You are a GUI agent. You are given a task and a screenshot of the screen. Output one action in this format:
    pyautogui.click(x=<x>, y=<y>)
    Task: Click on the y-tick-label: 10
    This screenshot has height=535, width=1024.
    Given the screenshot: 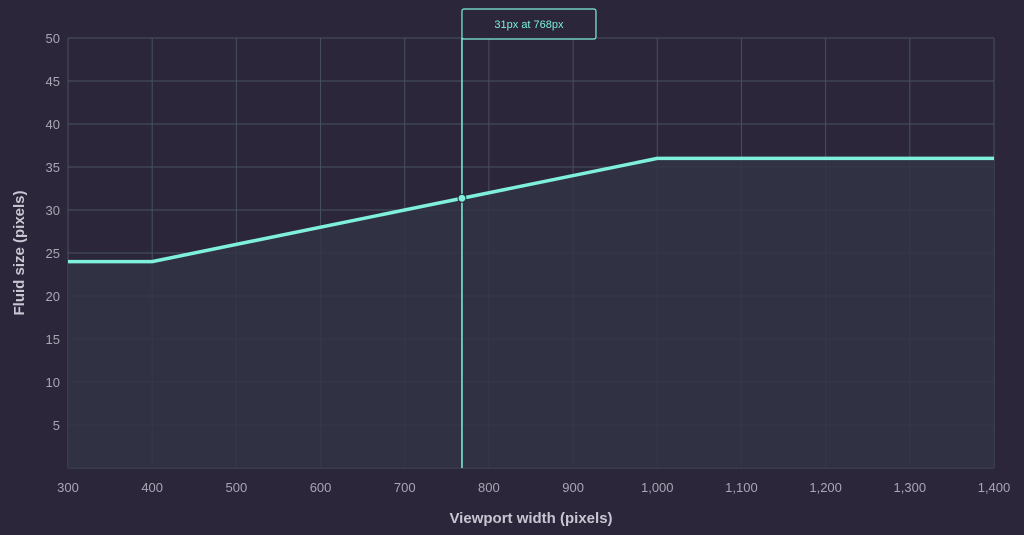 What is the action you would take?
    pyautogui.click(x=53, y=382)
    